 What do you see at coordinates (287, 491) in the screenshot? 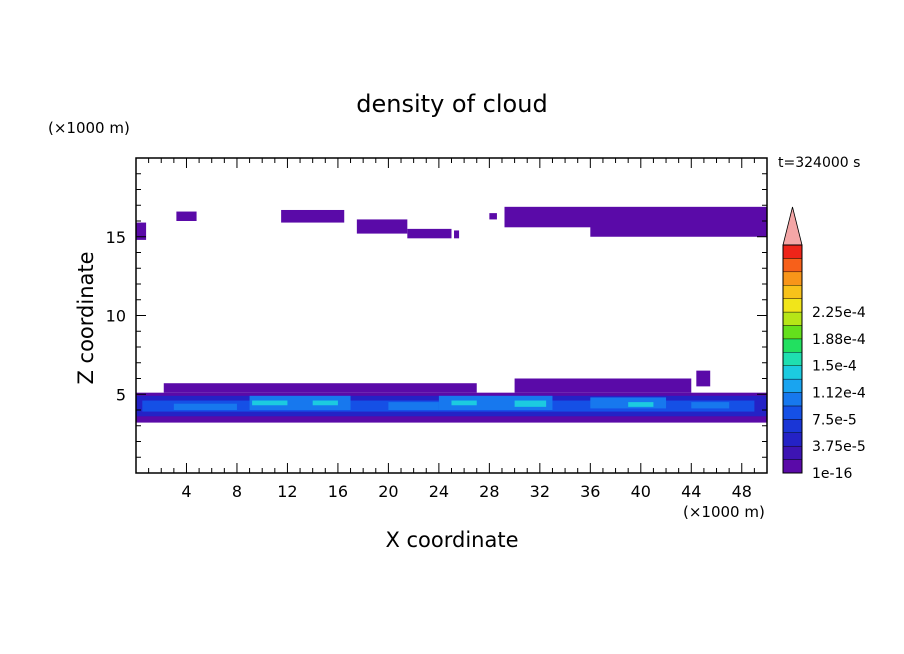
I see `x-tick-label: 12` at bounding box center [287, 491].